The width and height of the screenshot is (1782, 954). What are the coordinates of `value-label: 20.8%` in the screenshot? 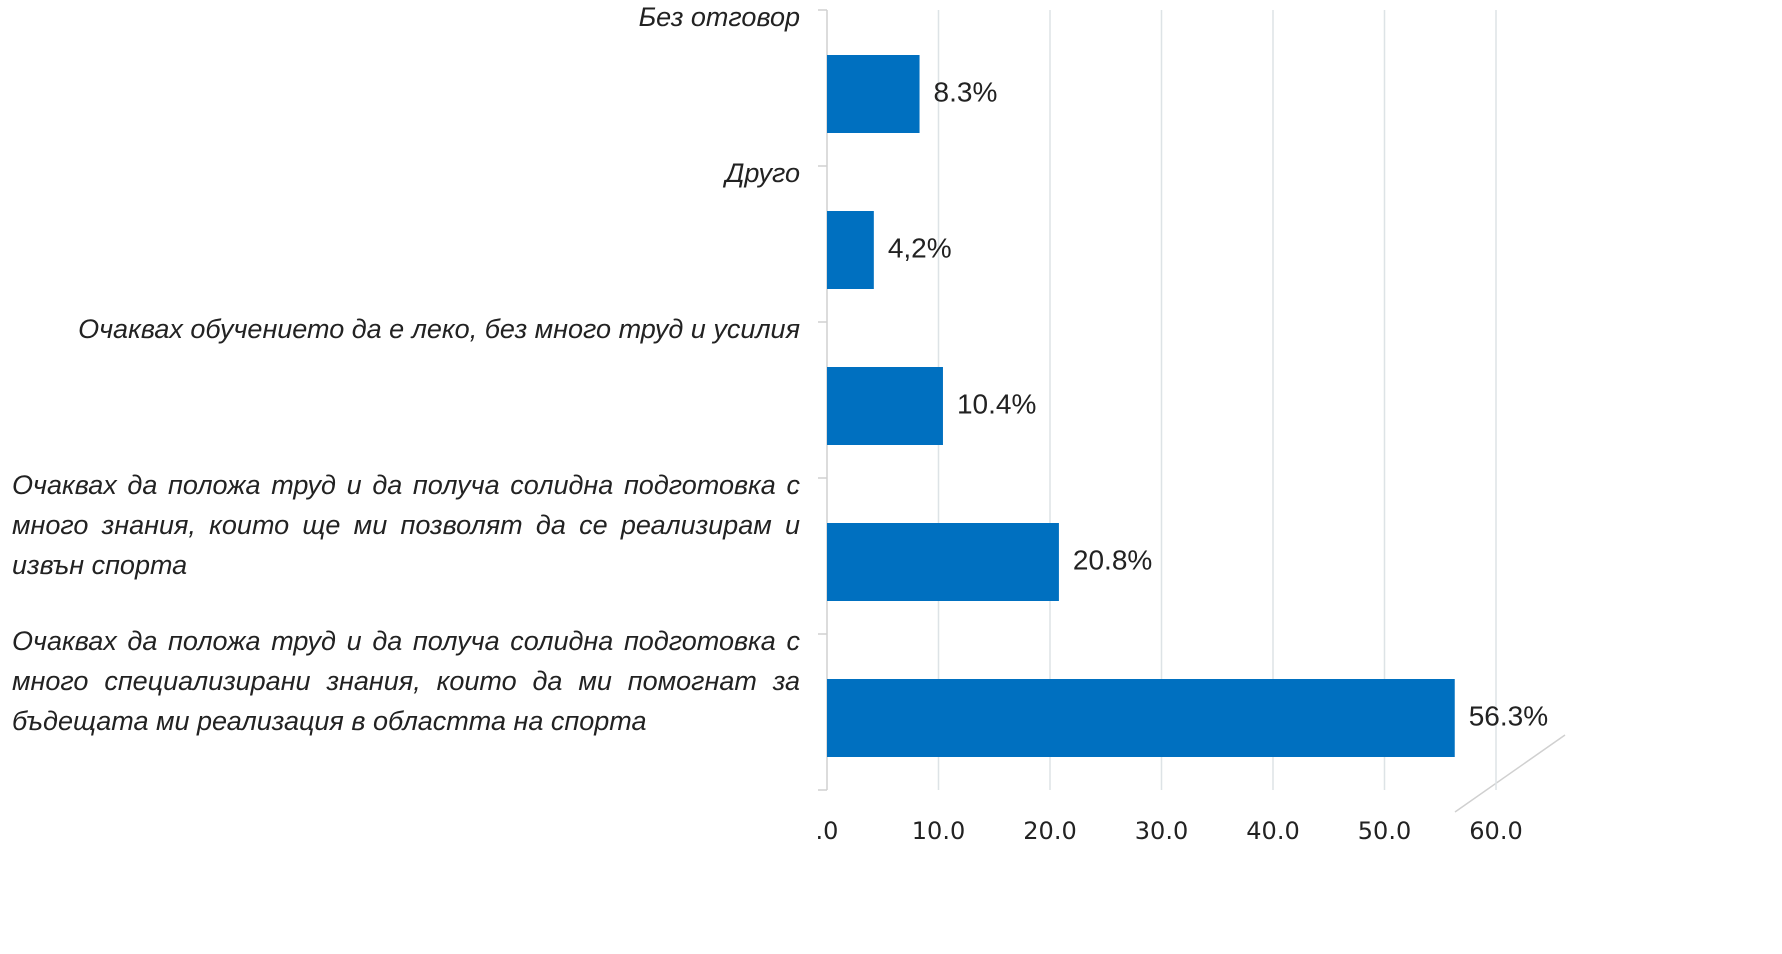 It's located at (1112, 559).